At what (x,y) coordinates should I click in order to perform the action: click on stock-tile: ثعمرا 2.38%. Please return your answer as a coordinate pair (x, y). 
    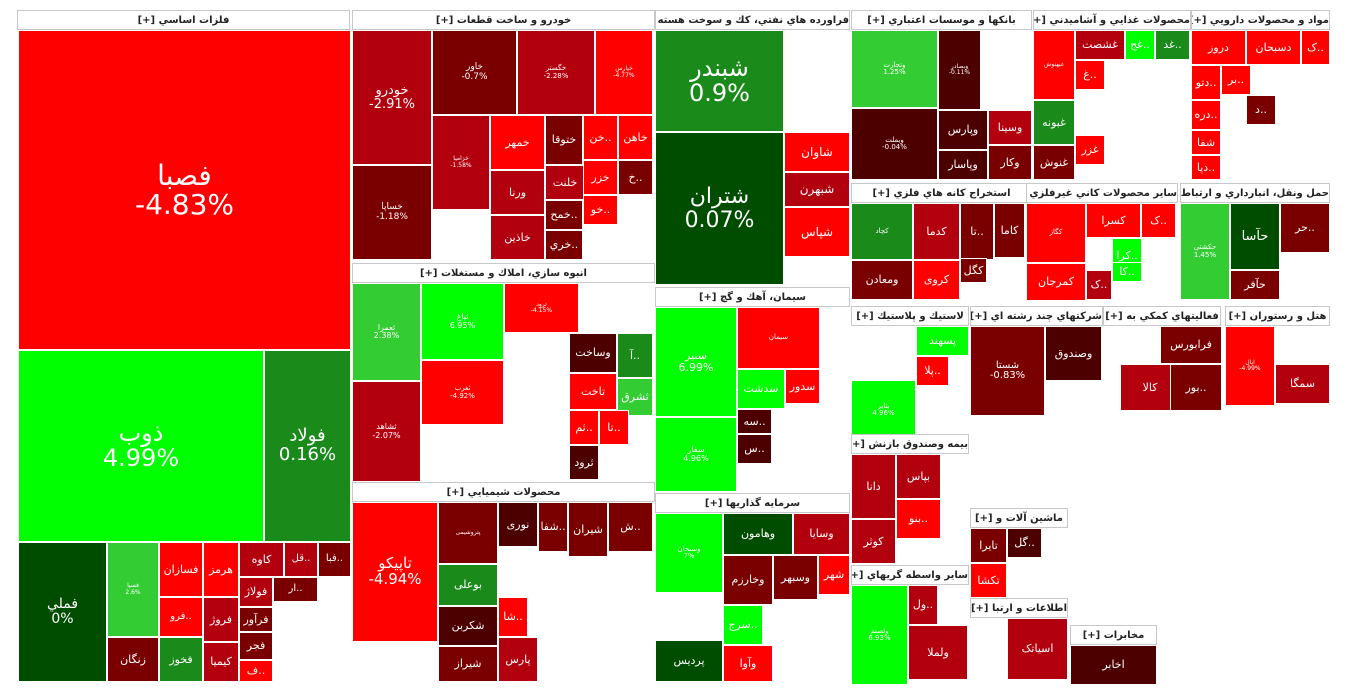
    Looking at the image, I should click on (386, 332).